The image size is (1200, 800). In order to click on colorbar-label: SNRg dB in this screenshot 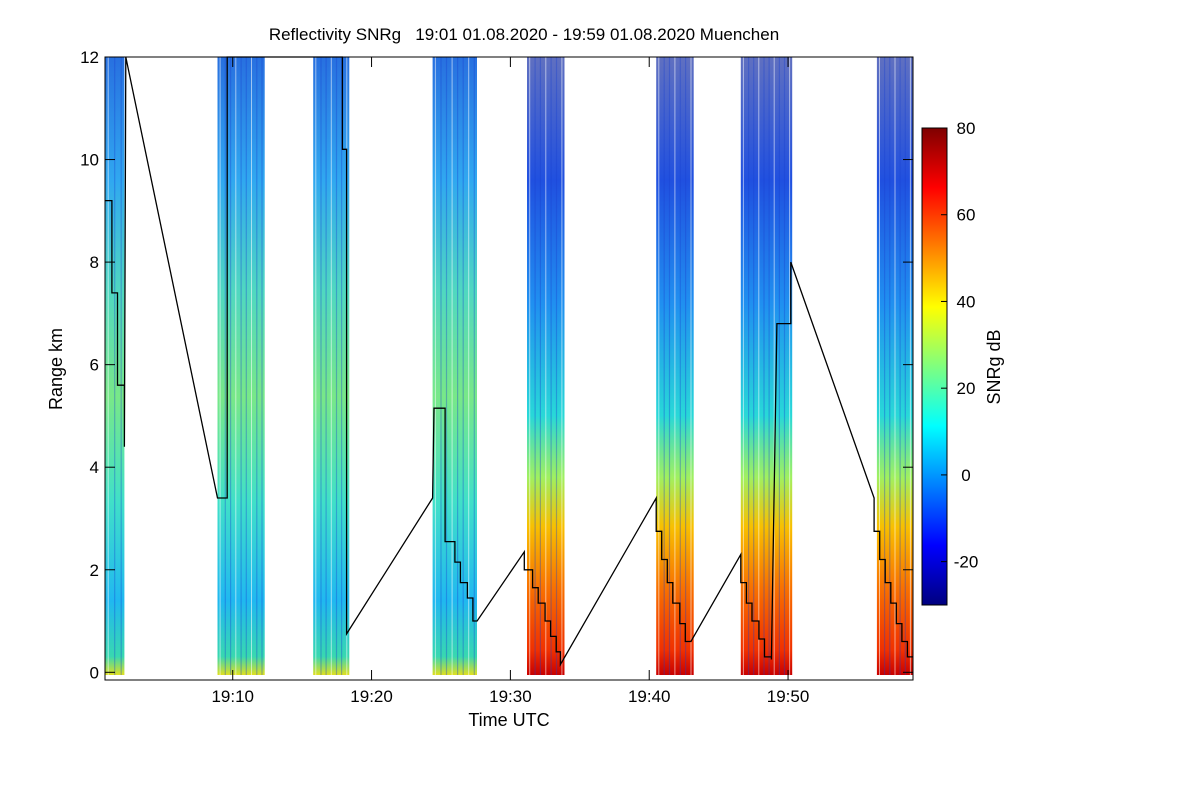, I will do `click(994, 366)`.